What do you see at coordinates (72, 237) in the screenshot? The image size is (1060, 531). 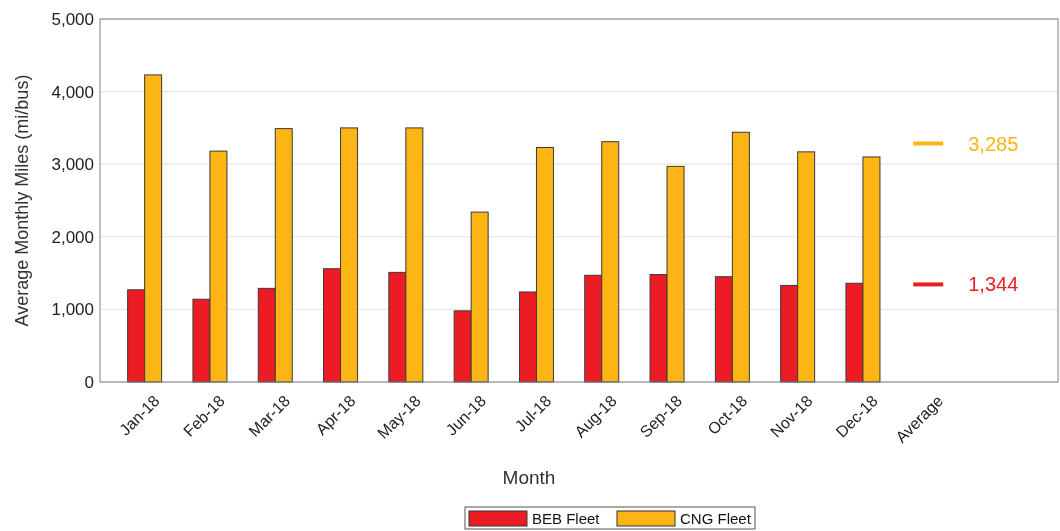 I see `y-tick-label: 2,000` at bounding box center [72, 237].